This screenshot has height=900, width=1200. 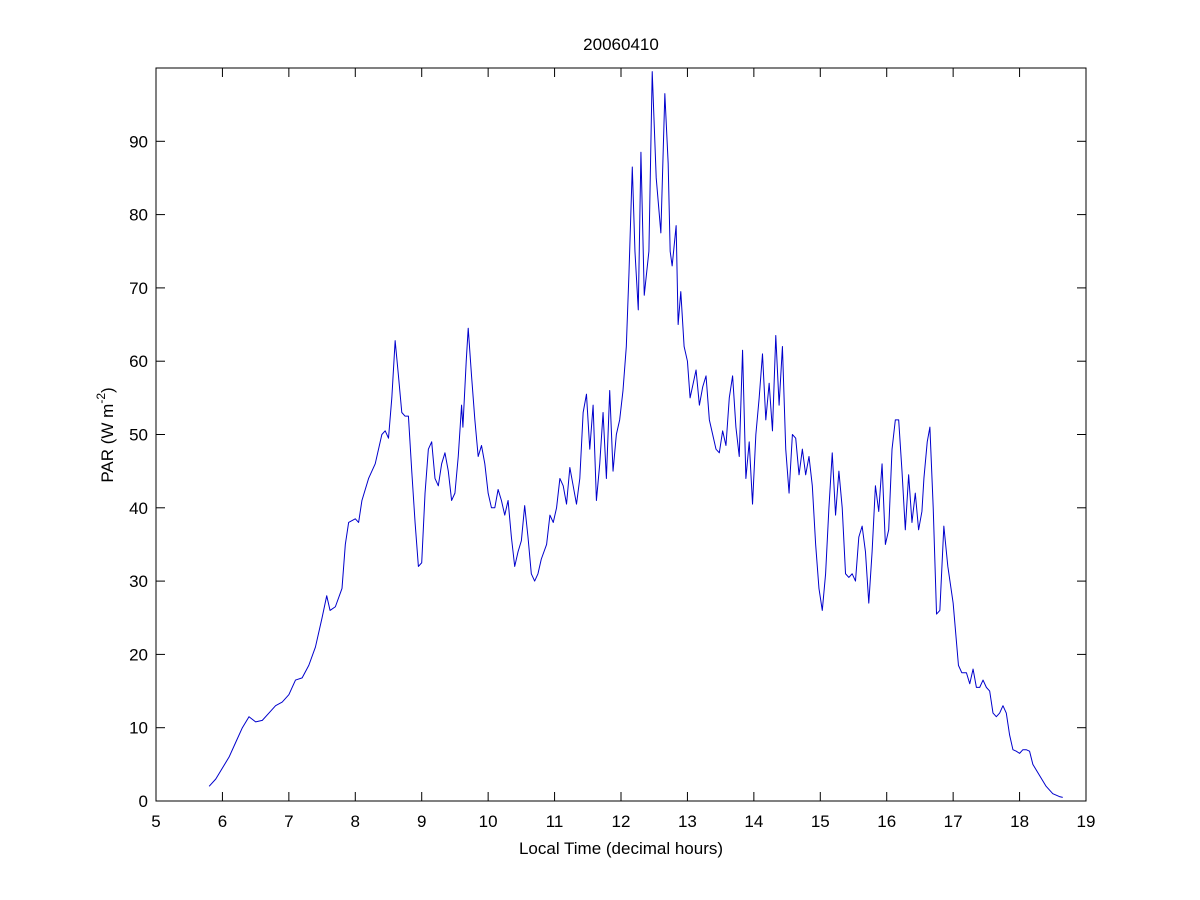 I want to click on x-tick-label: 5, so click(x=155, y=821).